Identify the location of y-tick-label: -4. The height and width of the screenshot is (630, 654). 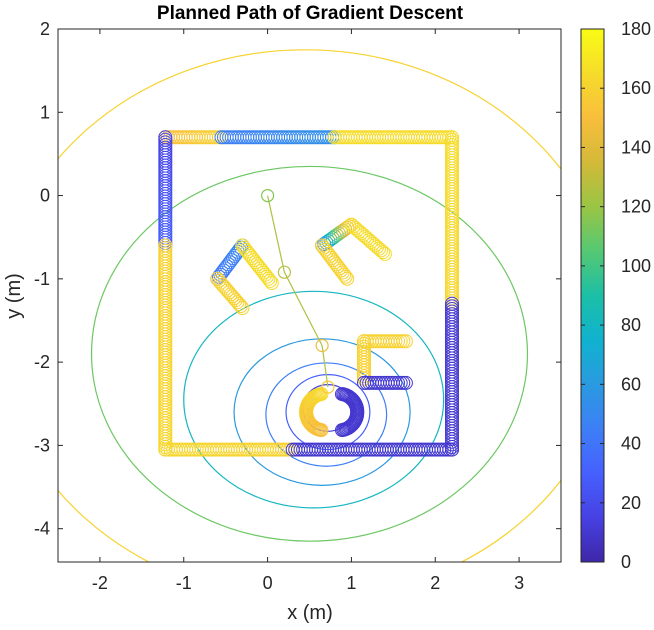
(42, 529).